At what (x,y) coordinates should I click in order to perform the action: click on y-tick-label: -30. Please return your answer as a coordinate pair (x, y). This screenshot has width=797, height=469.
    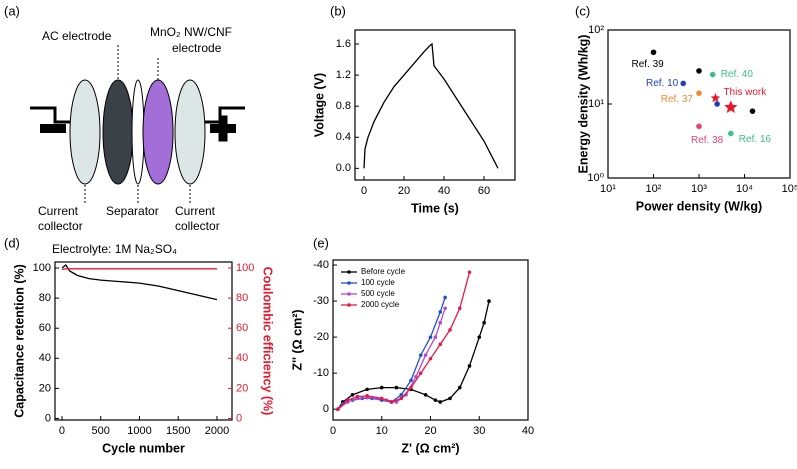
    Looking at the image, I should click on (321, 301).